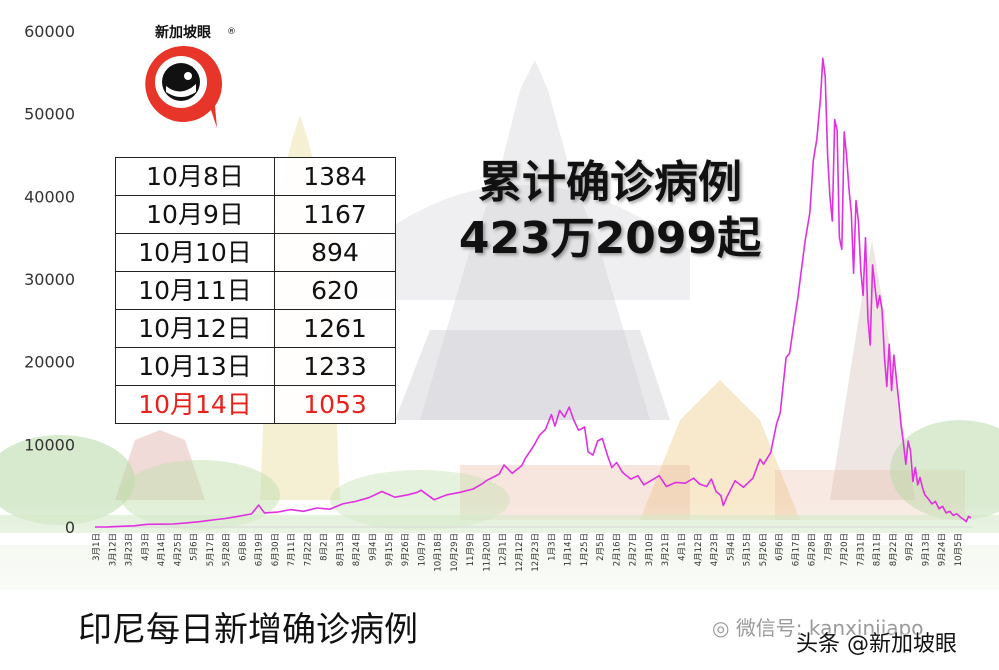 The width and height of the screenshot is (999, 670). Describe the element at coordinates (471, 549) in the screenshot. I see `x-tick-label: 11月9日` at that location.